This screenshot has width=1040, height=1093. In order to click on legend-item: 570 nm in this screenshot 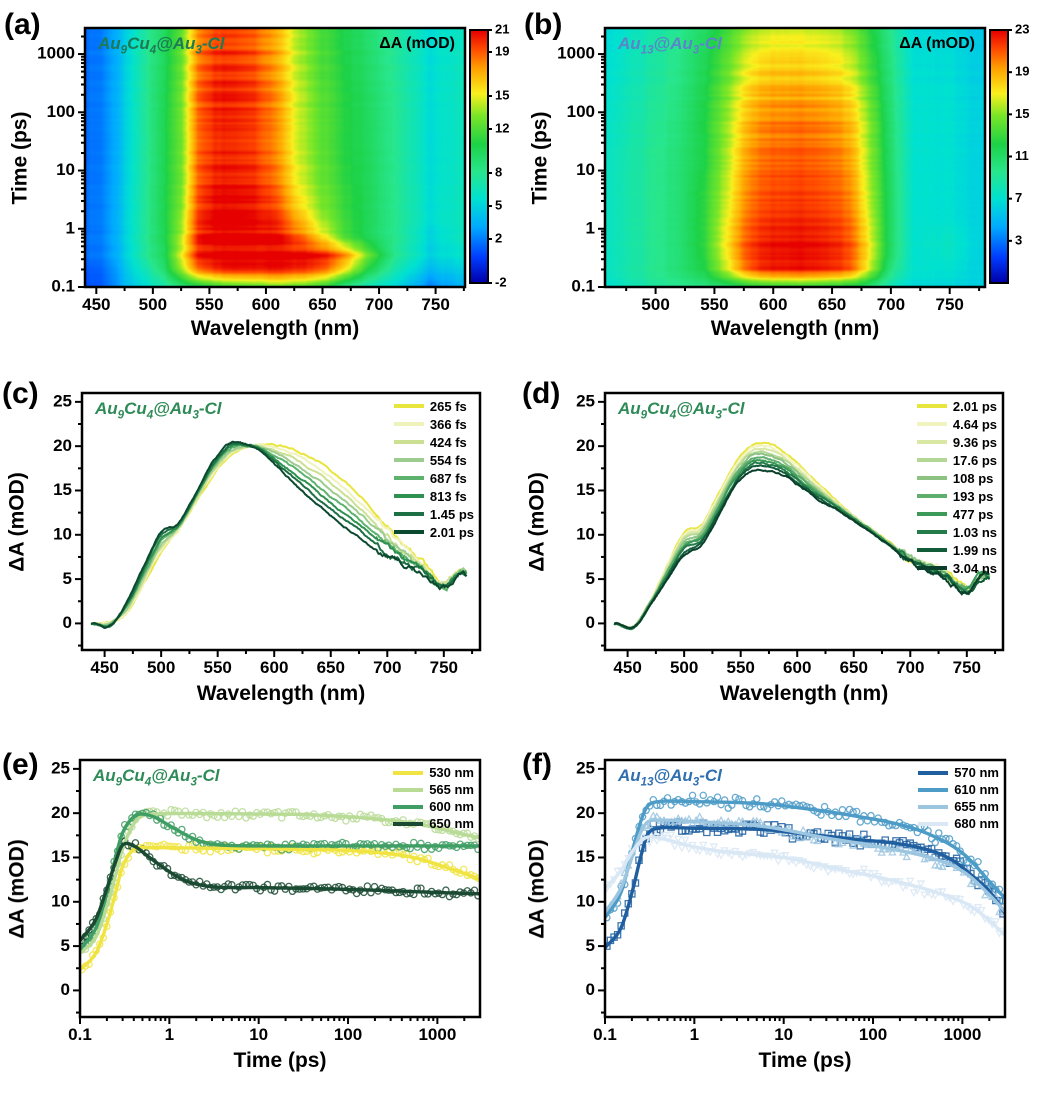, I will do `click(958, 772)`.